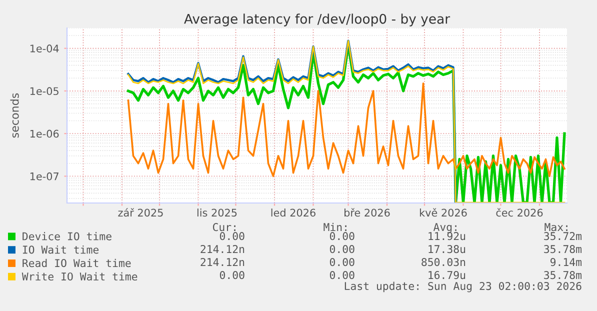 The height and width of the screenshot is (311, 597). Describe the element at coordinates (444, 262) in the screenshot. I see `text: 850.03n` at that location.